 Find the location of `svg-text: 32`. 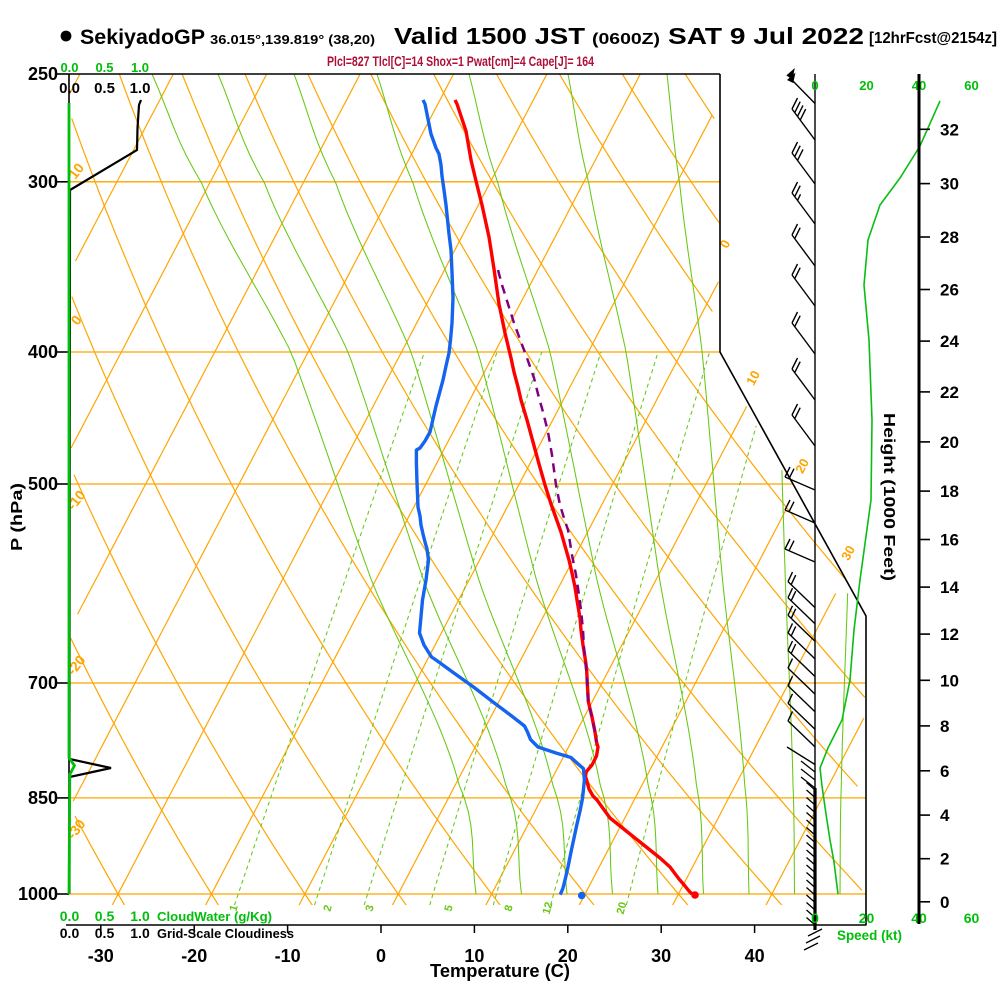

svg-text: 32 is located at coordinates (949, 129).